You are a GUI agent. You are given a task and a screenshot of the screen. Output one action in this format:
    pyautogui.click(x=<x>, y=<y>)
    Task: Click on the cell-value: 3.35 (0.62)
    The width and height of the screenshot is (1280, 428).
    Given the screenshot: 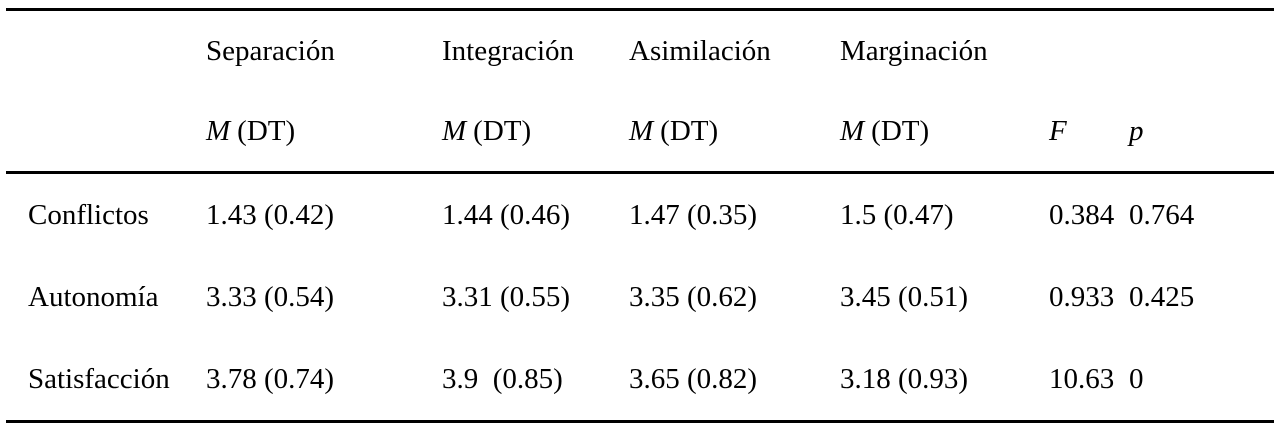 What is the action you would take?
    pyautogui.click(x=693, y=296)
    